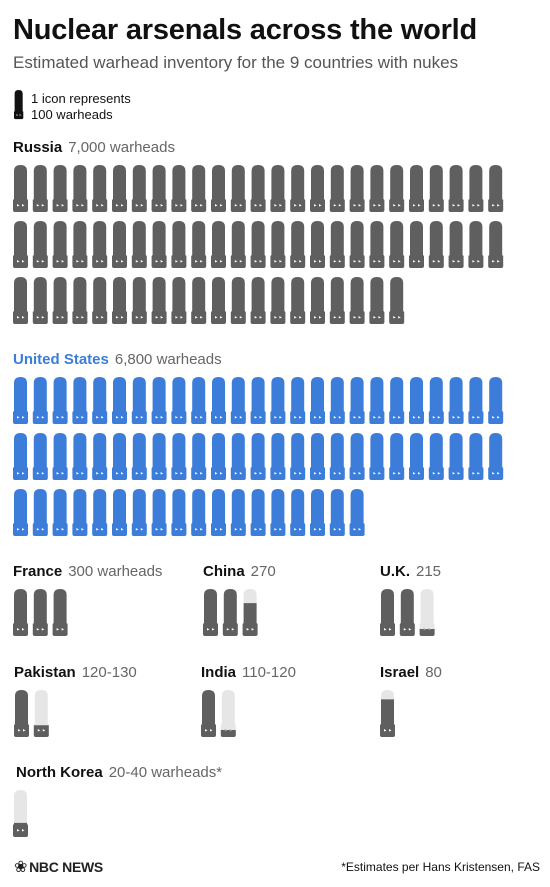 The height and width of the screenshot is (887, 550). I want to click on country-name: Israel, so click(400, 672).